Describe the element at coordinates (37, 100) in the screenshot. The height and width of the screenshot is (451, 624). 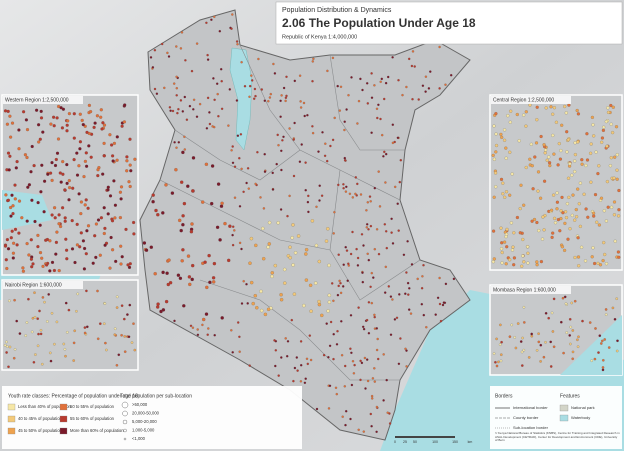
I see `inset-label: Western Region 1:2,500,000` at that location.